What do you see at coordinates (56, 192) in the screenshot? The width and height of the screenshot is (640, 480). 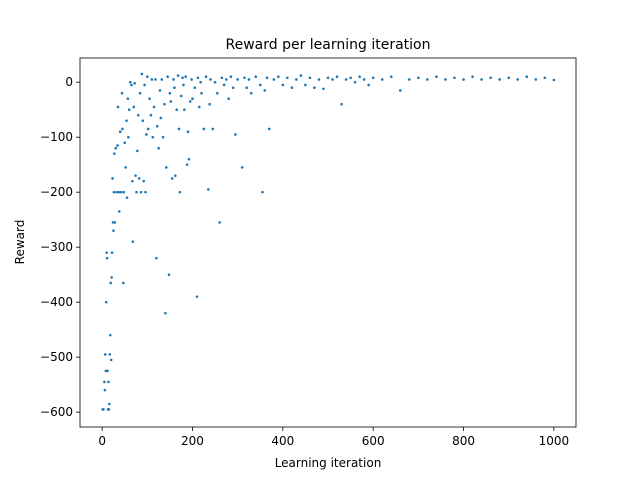 I see `y-tick-label: −200` at bounding box center [56, 192].